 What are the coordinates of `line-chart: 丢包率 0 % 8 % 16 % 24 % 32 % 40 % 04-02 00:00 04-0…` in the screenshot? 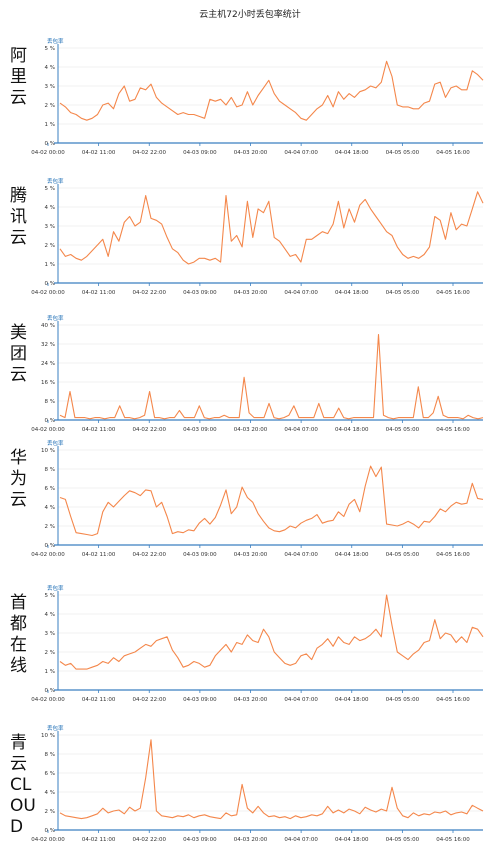 It's located at (257, 373).